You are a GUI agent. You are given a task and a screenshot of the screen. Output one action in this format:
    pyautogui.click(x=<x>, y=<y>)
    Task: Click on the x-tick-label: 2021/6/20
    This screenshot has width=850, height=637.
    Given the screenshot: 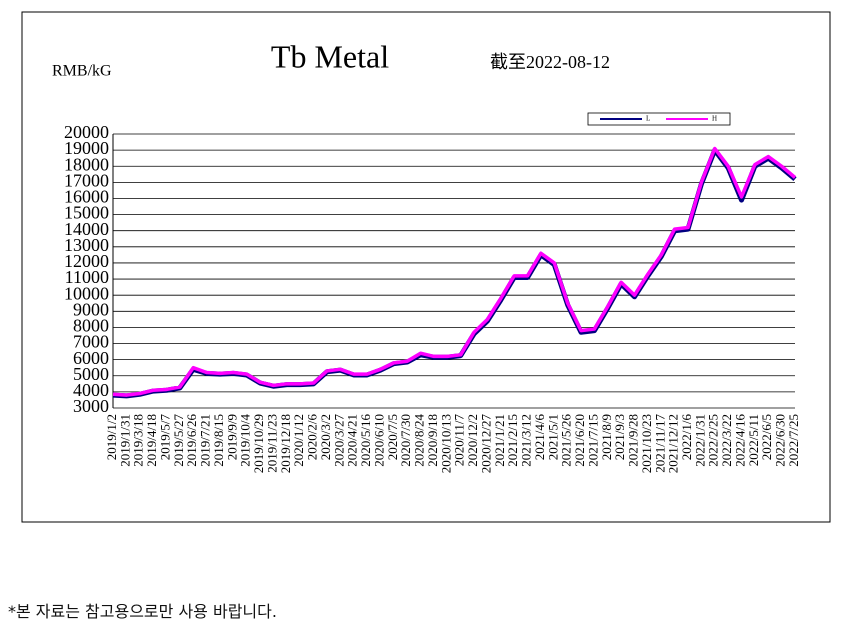 What is the action you would take?
    pyautogui.click(x=579, y=440)
    